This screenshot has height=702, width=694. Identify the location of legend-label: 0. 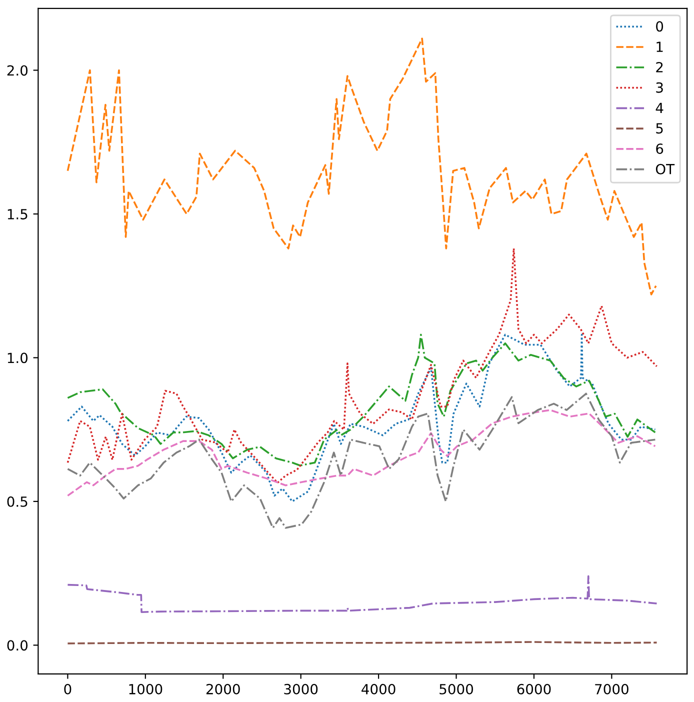
(660, 26).